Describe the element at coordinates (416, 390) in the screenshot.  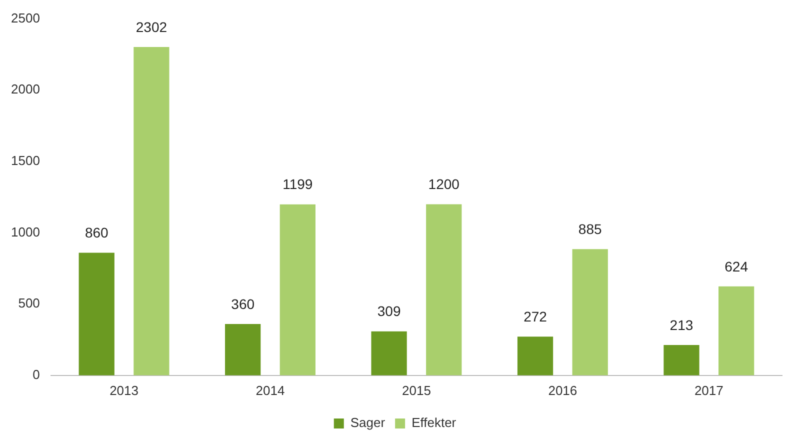
I see `x-tick-label: 2015` at that location.